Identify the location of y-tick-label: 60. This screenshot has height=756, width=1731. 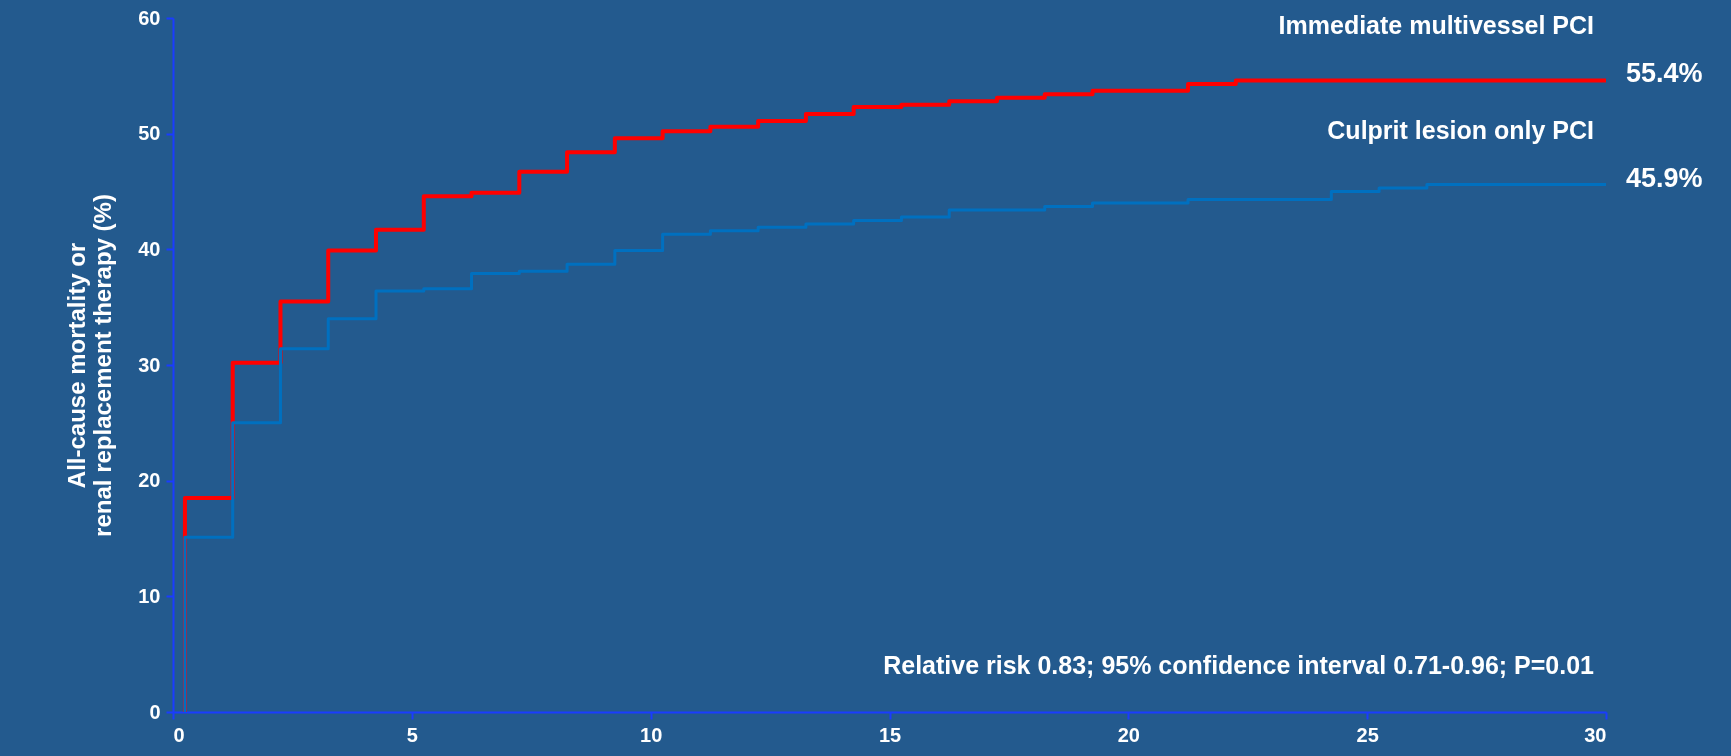
(149, 17).